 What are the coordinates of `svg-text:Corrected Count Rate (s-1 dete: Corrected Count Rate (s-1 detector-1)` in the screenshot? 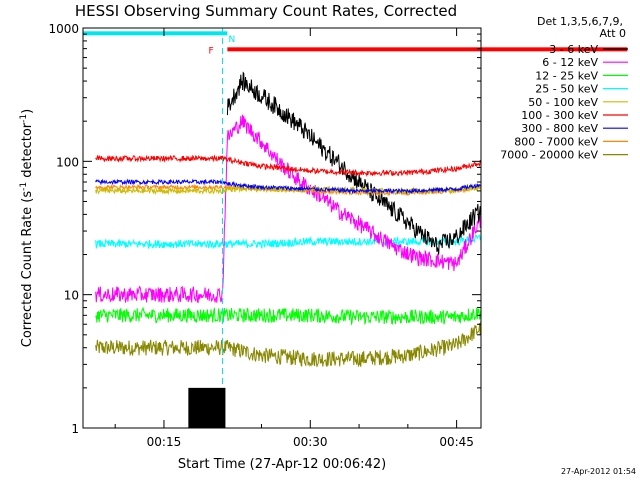 It's located at (27, 228).